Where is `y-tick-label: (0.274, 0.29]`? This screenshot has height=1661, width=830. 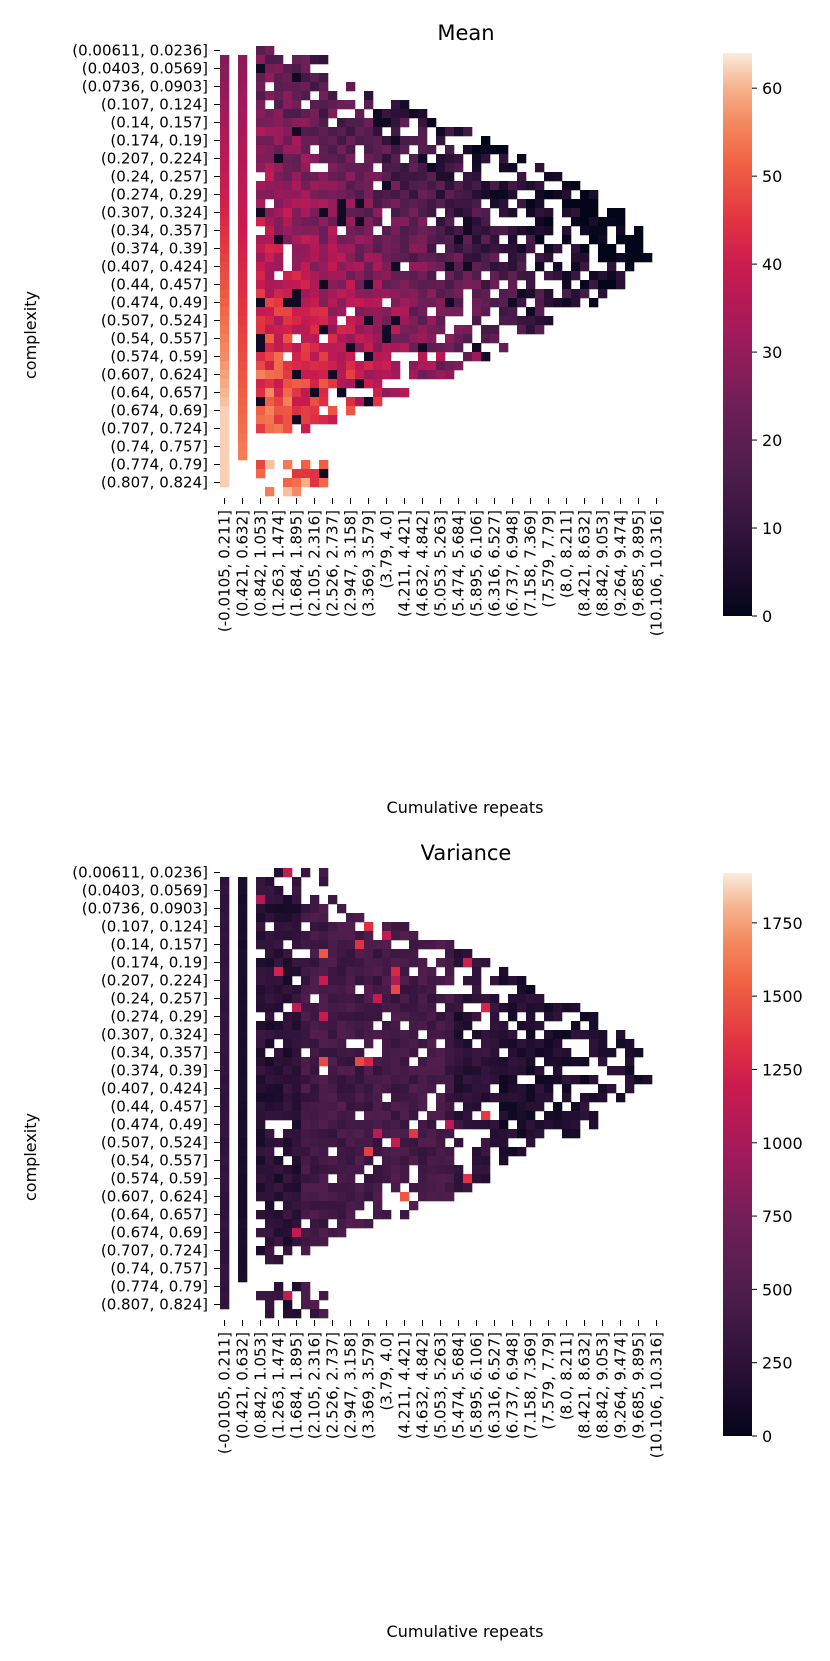
y-tick-label: (0.274, 0.29] is located at coordinates (159, 195).